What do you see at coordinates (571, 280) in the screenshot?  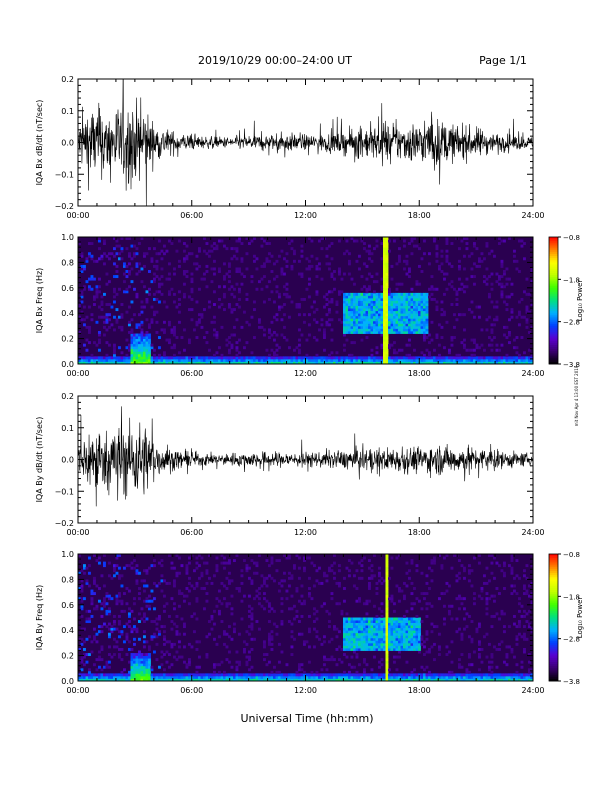 I see `colorbar-tick-label: −1.8` at bounding box center [571, 280].